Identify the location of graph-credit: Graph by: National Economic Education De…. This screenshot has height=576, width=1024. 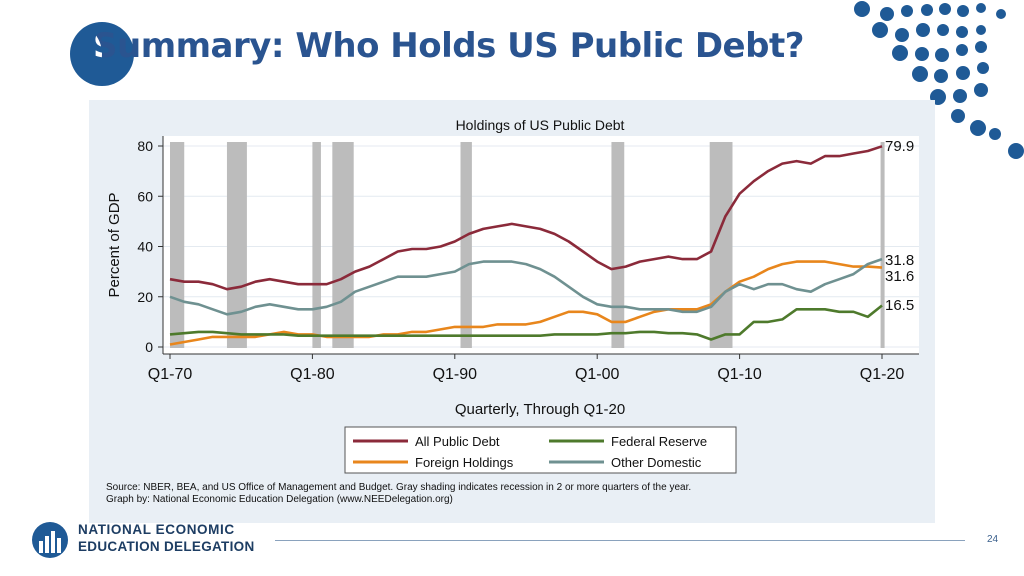
(279, 499).